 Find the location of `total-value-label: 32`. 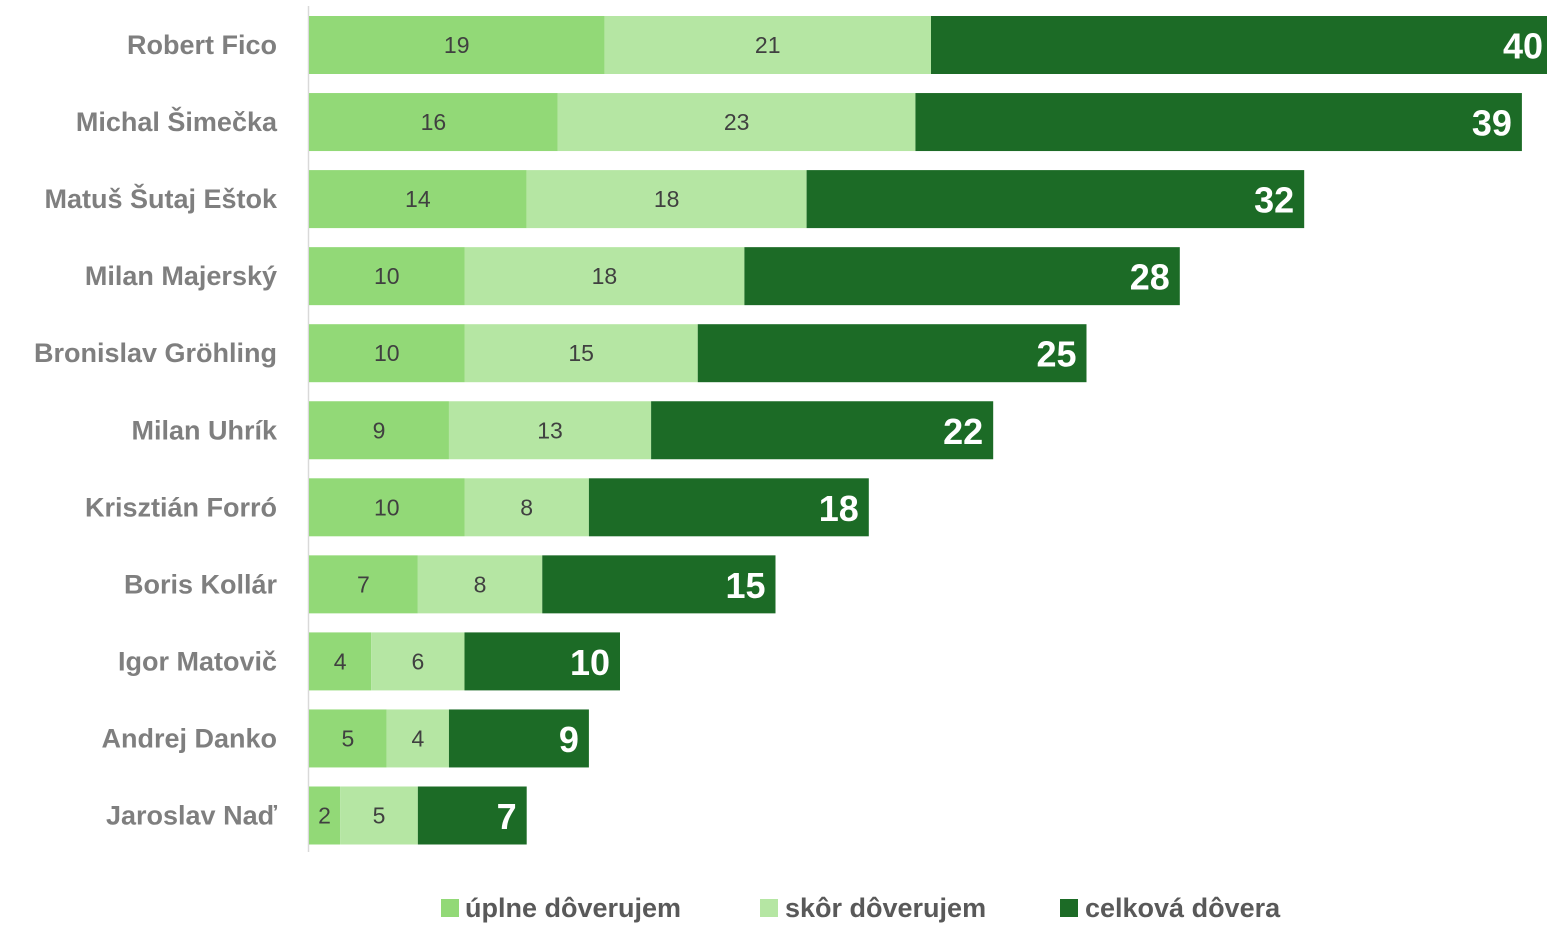

total-value-label: 32 is located at coordinates (1274, 200).